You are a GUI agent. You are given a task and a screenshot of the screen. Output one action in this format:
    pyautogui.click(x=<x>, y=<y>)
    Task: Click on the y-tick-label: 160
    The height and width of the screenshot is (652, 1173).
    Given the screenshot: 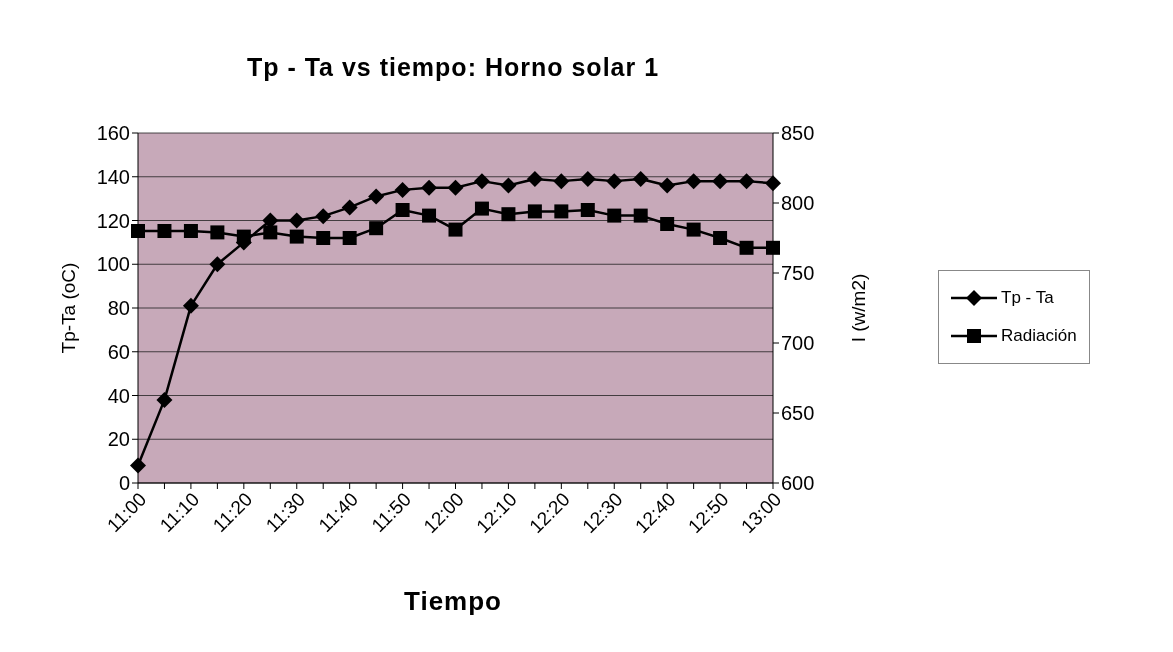 What is the action you would take?
    pyautogui.click(x=113, y=133)
    